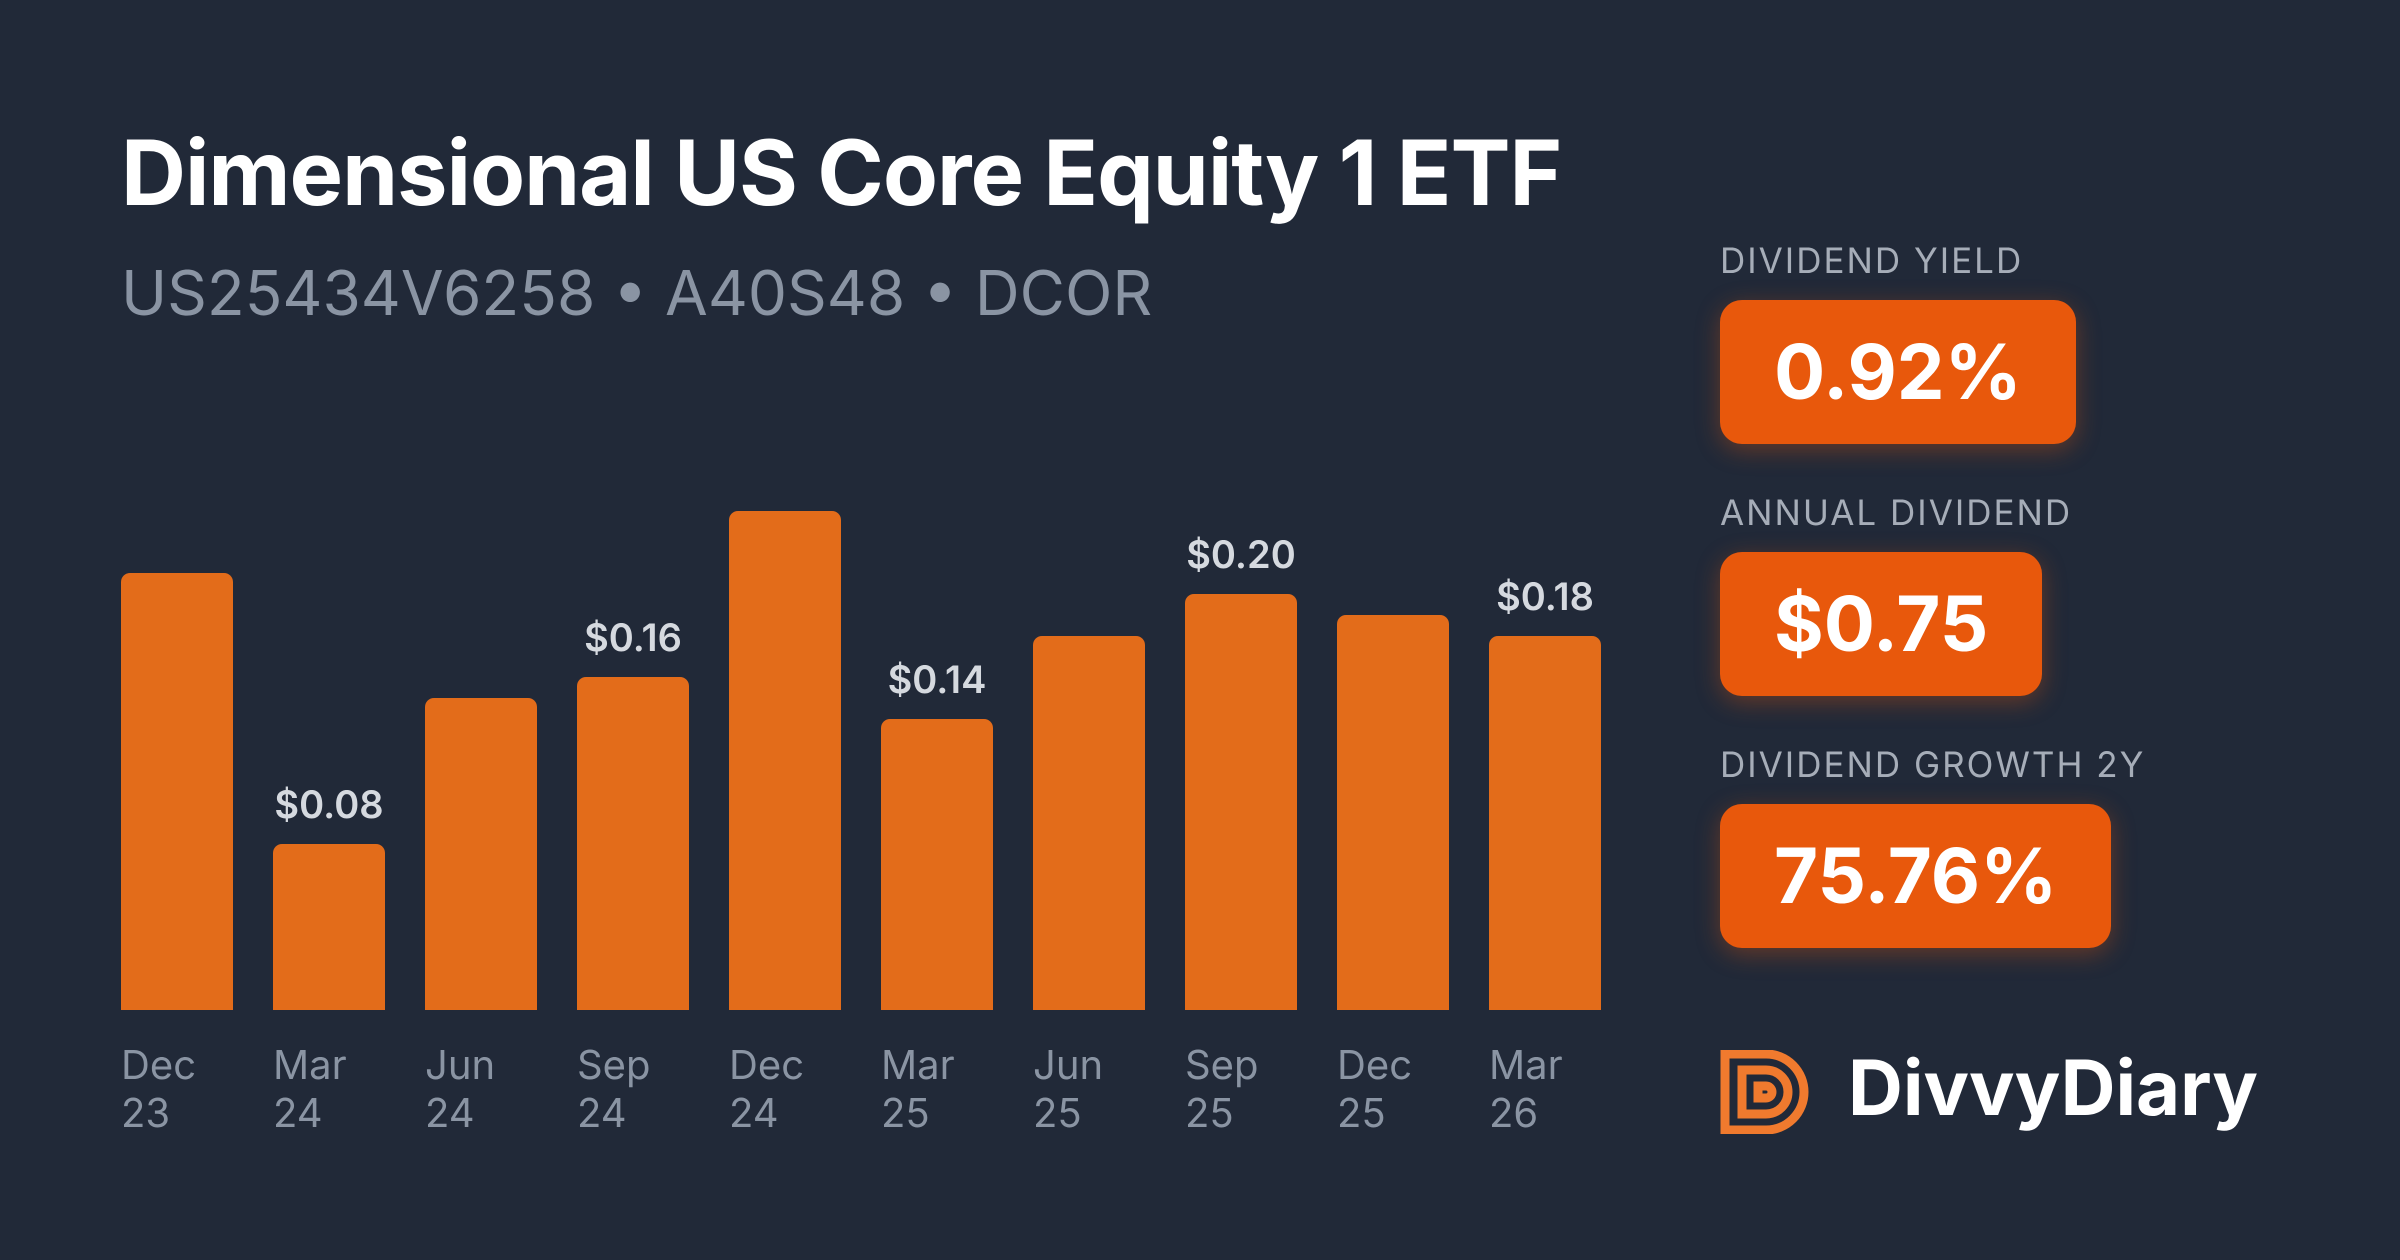 The height and width of the screenshot is (1260, 2400). Describe the element at coordinates (767, 1088) in the screenshot. I see `x-tick-label: Dec 24` at that location.